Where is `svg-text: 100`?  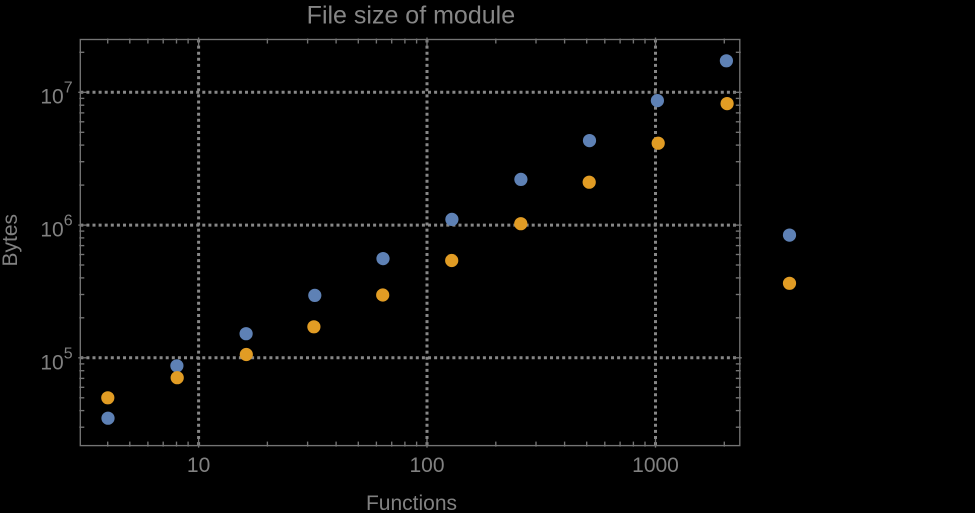 svg-text: 100 is located at coordinates (426, 465).